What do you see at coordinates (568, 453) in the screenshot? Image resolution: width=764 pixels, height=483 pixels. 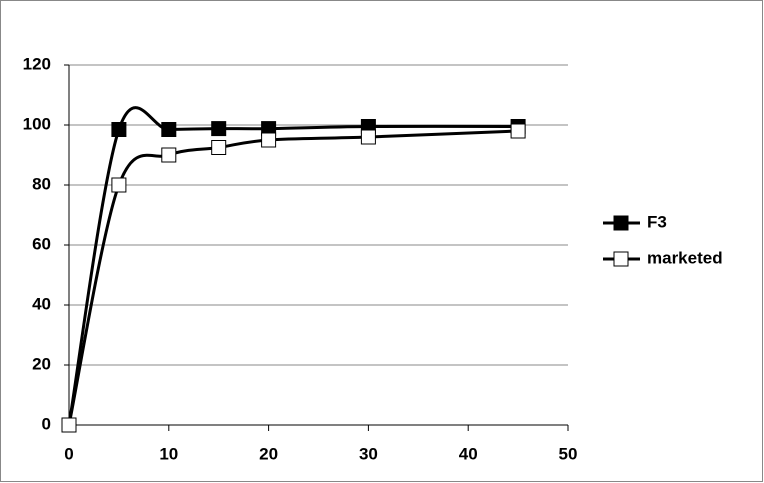 I see `x-tick-label: 50` at bounding box center [568, 453].